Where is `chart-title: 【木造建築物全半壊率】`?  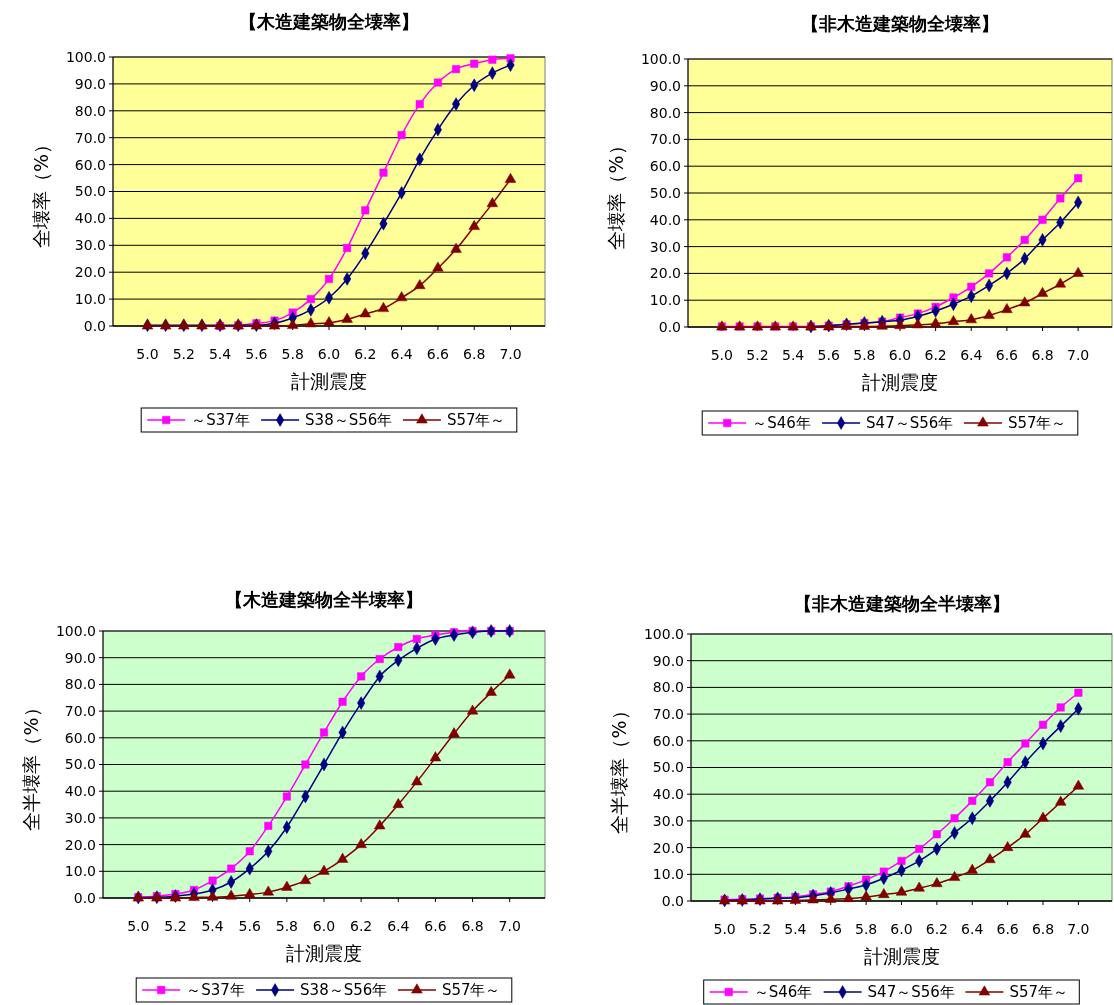
chart-title: 【木造建築物全半壊率】 is located at coordinates (324, 599).